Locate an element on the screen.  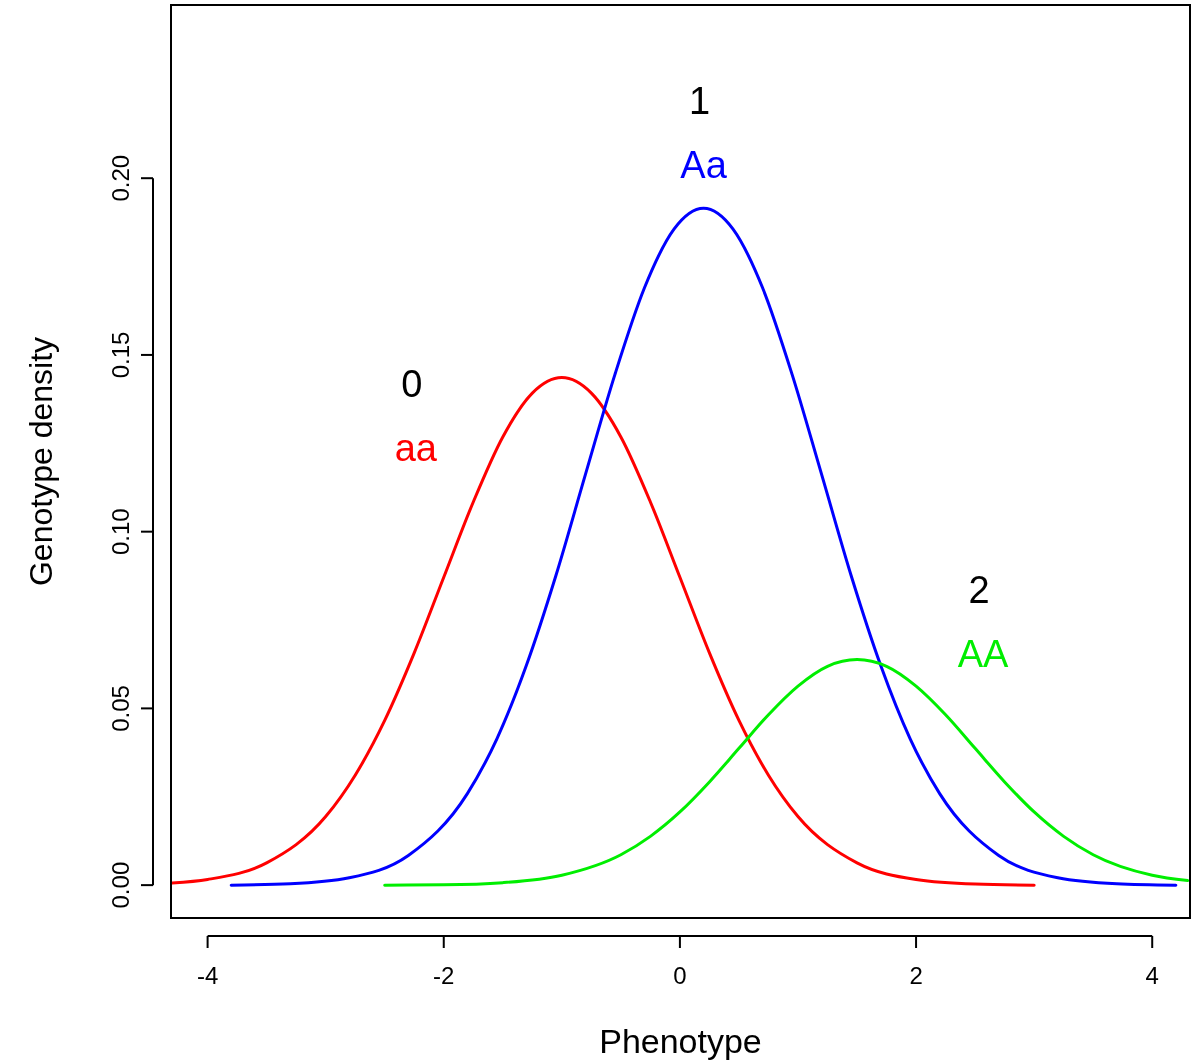
y-axis-title: Genotype density is located at coordinates (41, 461).